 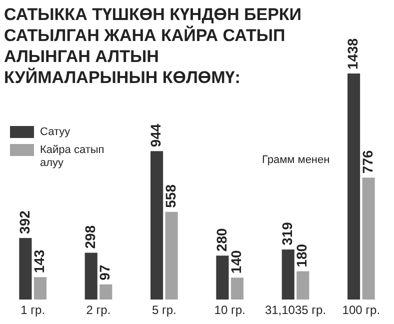 I want to click on x-tick-label: 100 гр., so click(x=361, y=310).